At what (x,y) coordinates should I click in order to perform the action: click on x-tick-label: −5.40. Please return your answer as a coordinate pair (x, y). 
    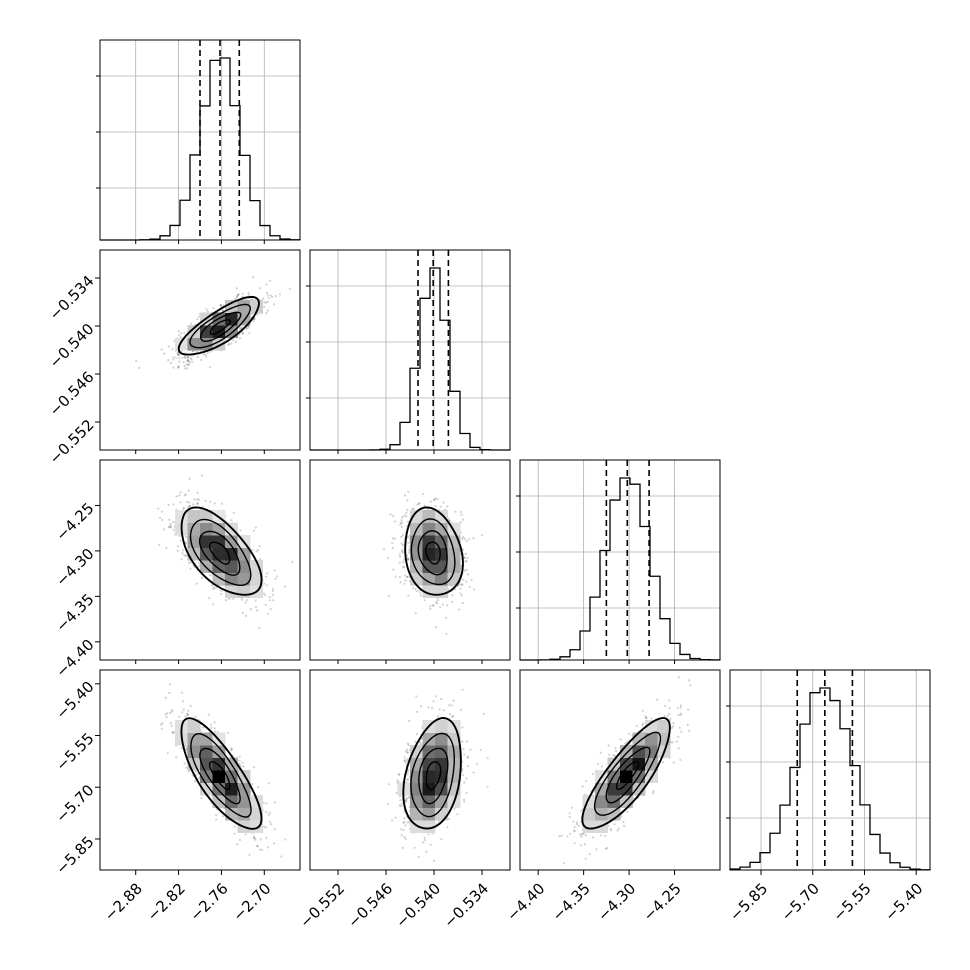
    Looking at the image, I should click on (903, 902).